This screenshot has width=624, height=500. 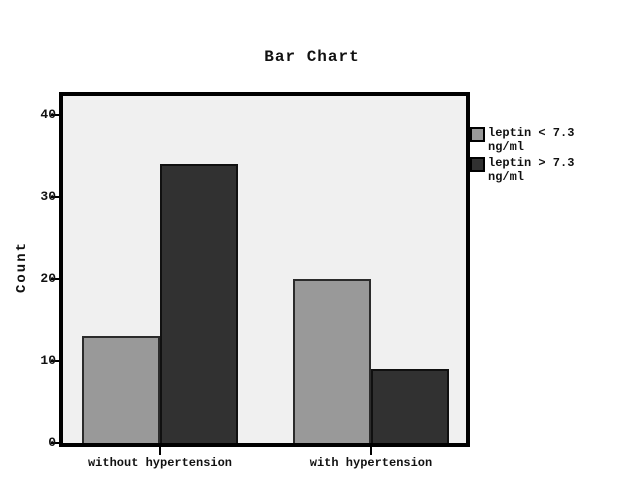 What do you see at coordinates (48, 114) in the screenshot?
I see `y-tick-label-40: 40` at bounding box center [48, 114].